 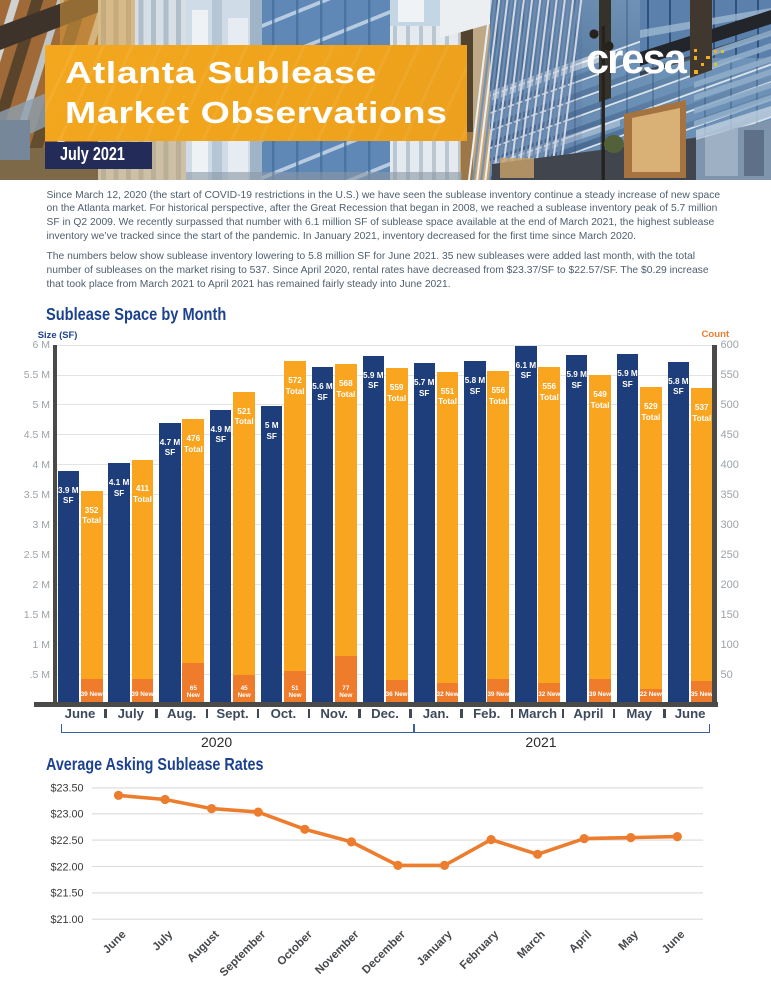 I want to click on svg-text: May, so click(x=629, y=940).